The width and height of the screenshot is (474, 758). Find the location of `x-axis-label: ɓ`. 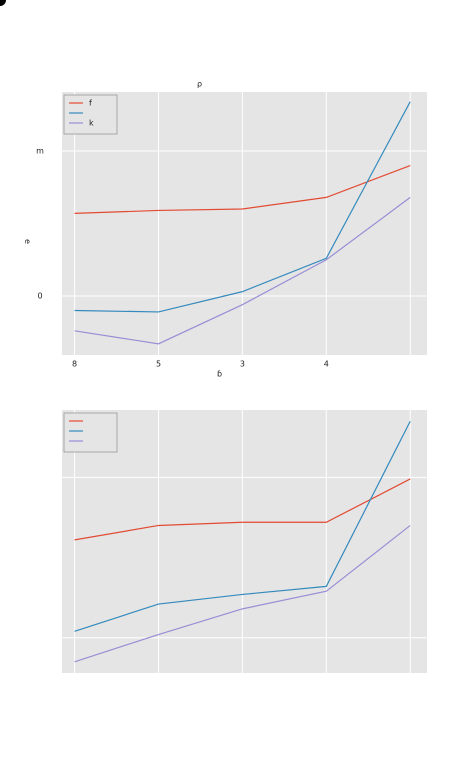

x-axis-label: ɓ is located at coordinates (219, 374).